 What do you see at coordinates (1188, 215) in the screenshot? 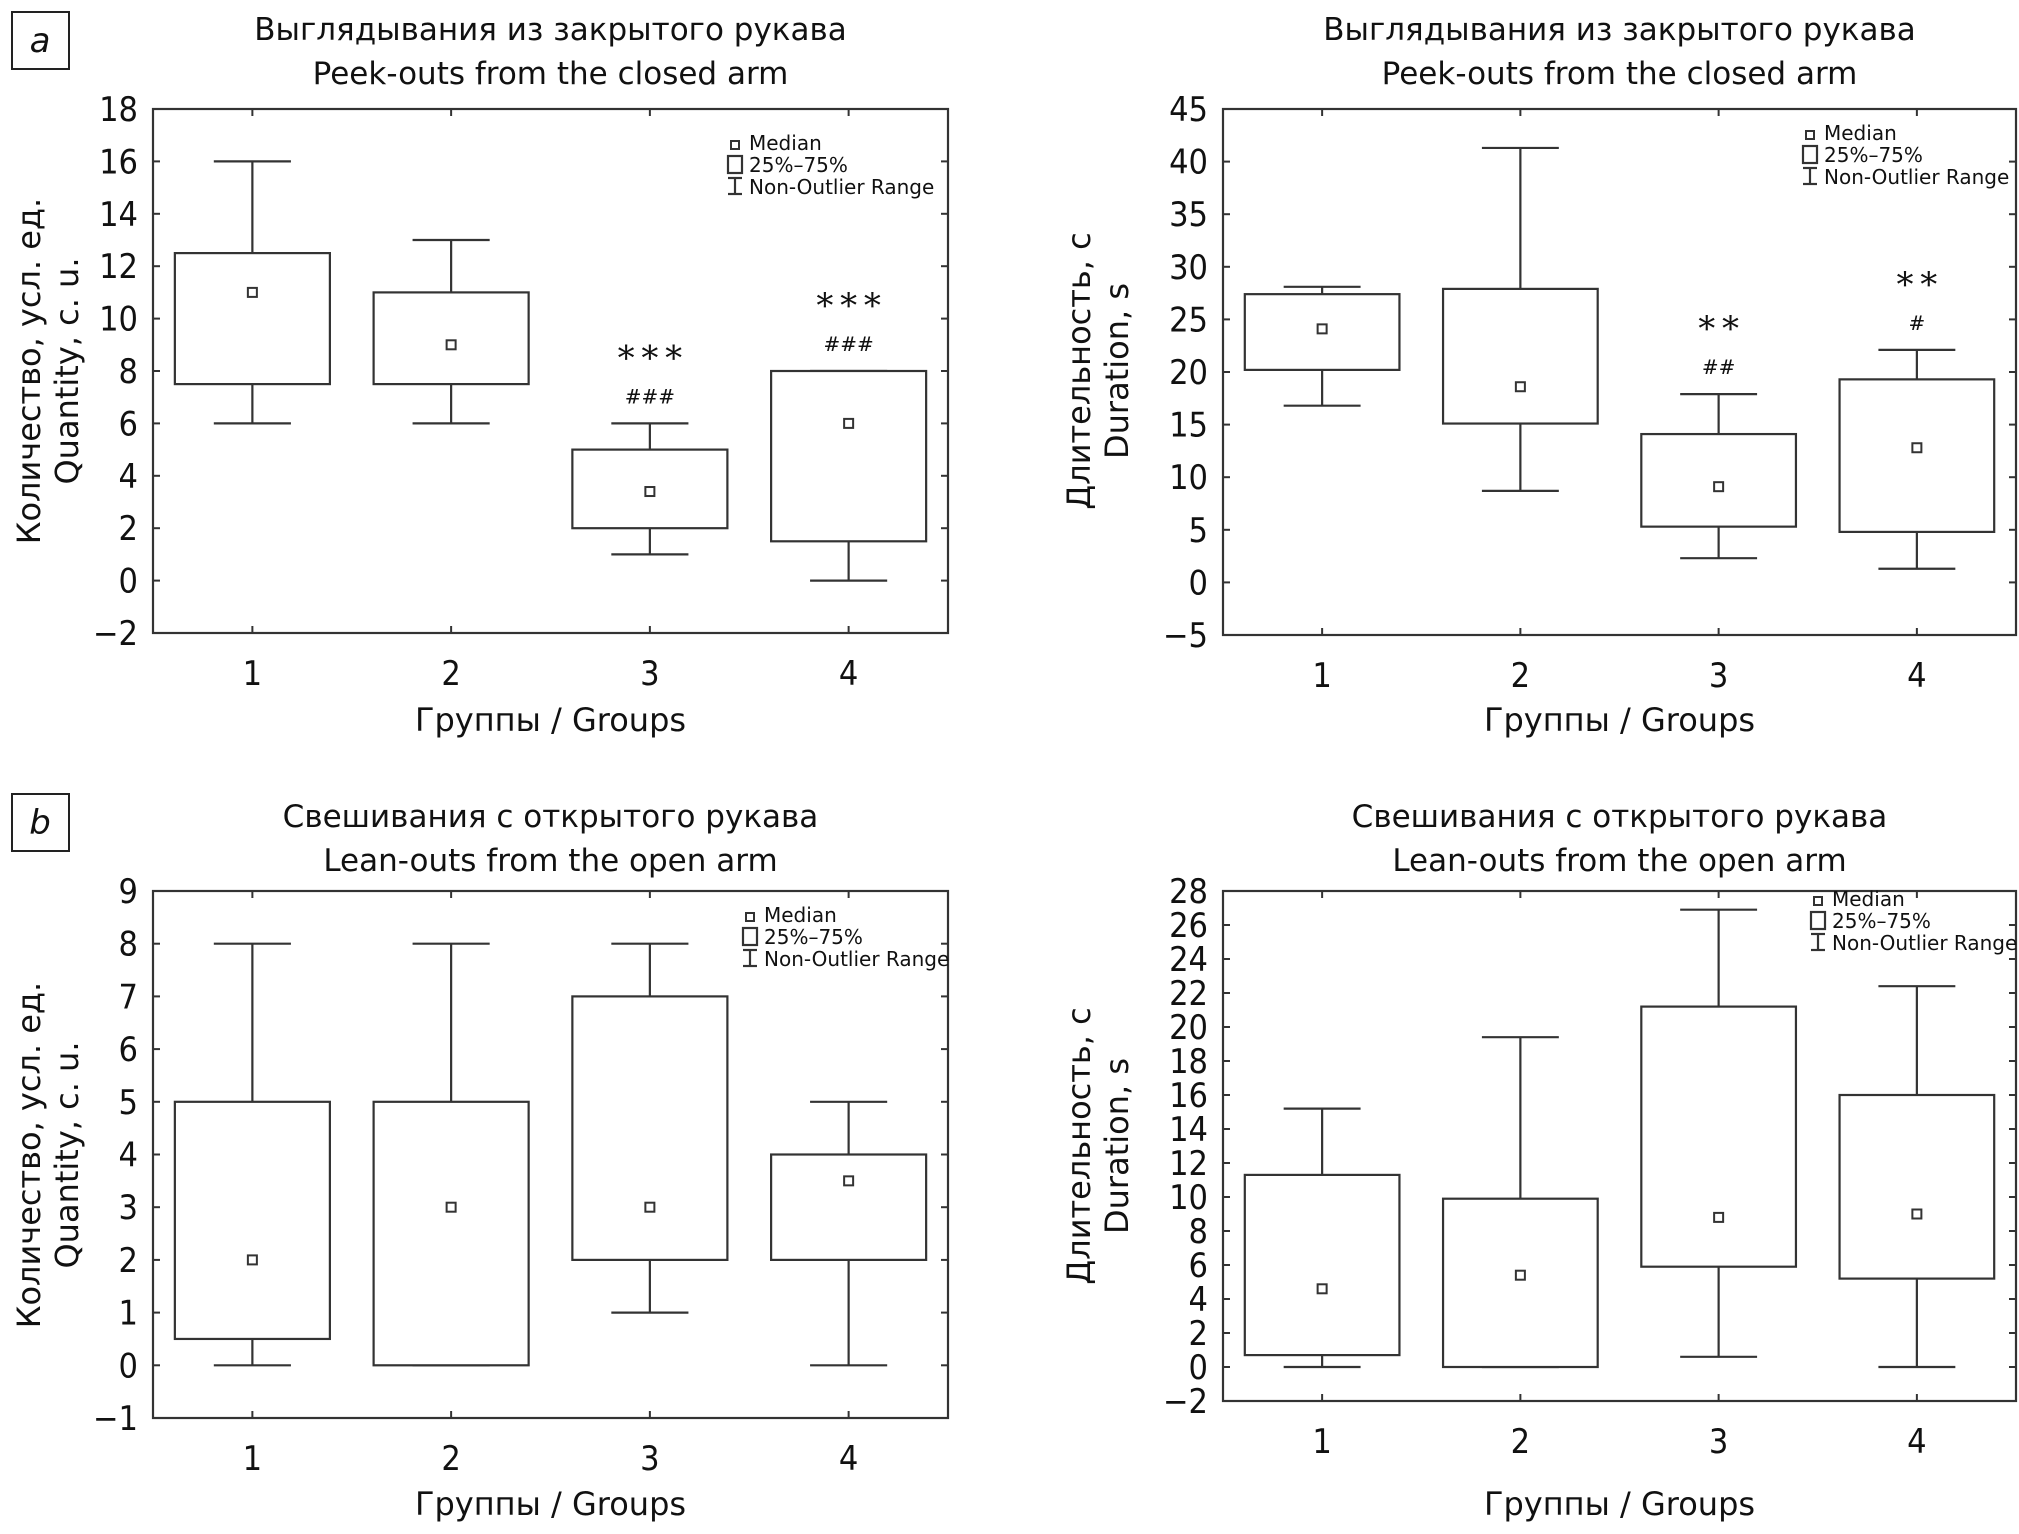
I see `y-tick-label: 35` at bounding box center [1188, 215].